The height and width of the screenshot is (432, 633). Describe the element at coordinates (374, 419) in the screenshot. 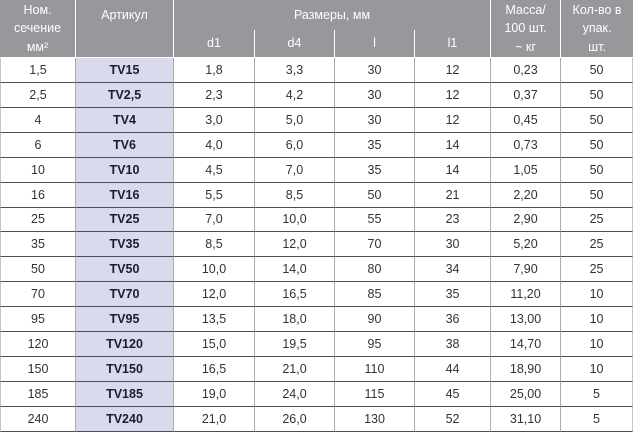

I see `l-cell: 130` at that location.